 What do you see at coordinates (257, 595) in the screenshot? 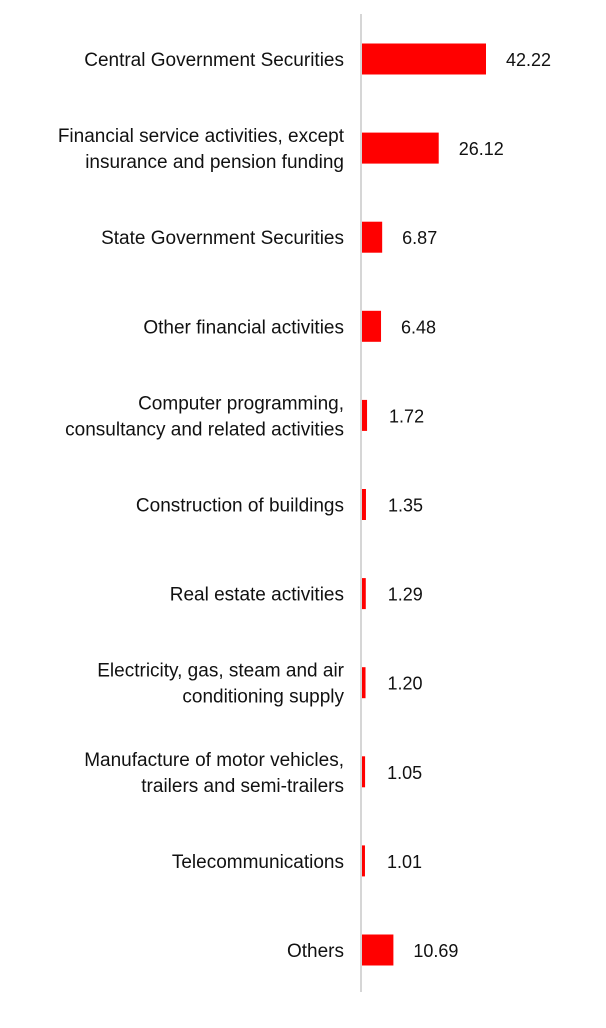
I see `category-label-6: Real estate activities` at bounding box center [257, 595].